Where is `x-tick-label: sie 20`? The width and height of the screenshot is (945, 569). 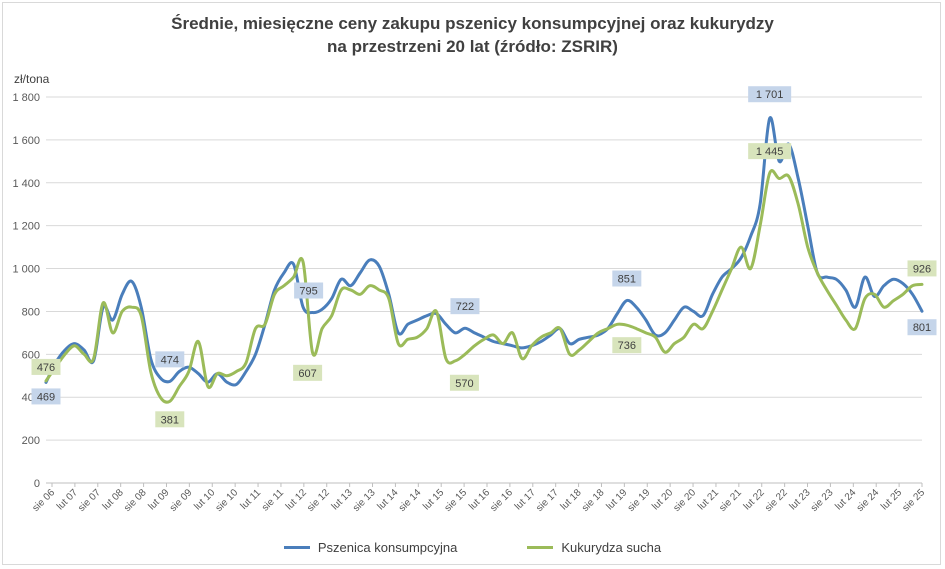 x-tick-label: sie 20 is located at coordinates (685, 500).